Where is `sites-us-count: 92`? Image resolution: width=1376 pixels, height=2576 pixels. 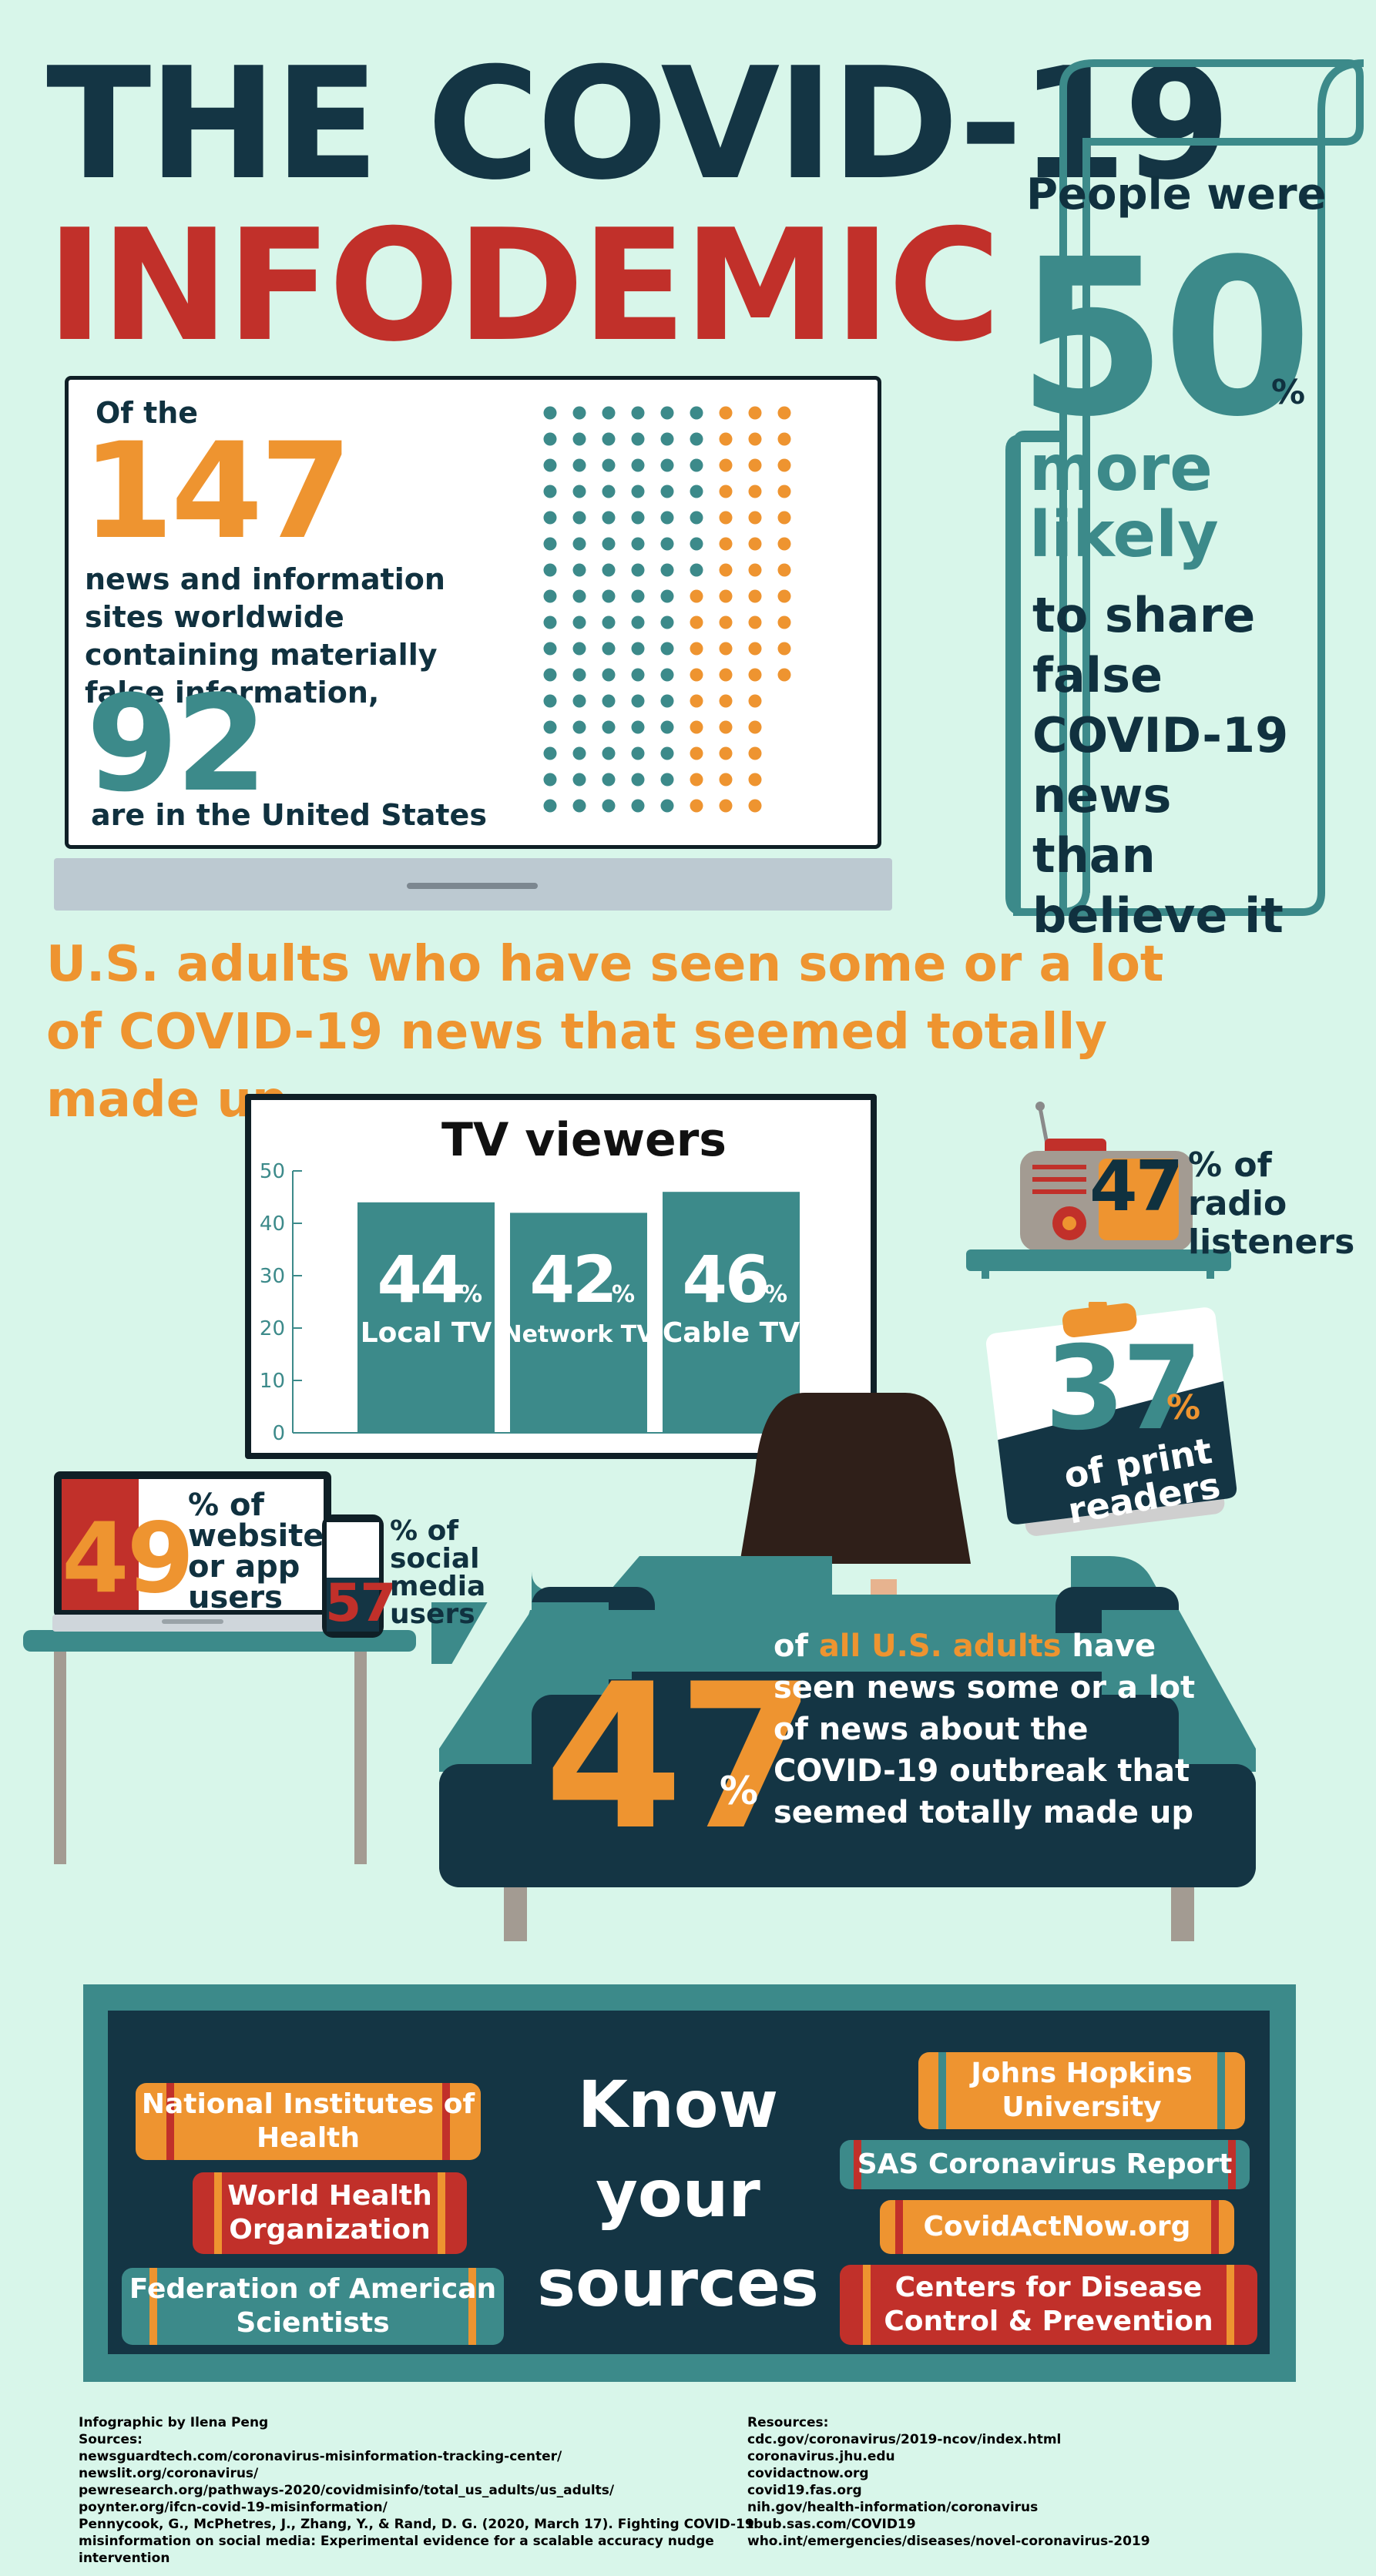
sites-us-count: 92 is located at coordinates (176, 743).